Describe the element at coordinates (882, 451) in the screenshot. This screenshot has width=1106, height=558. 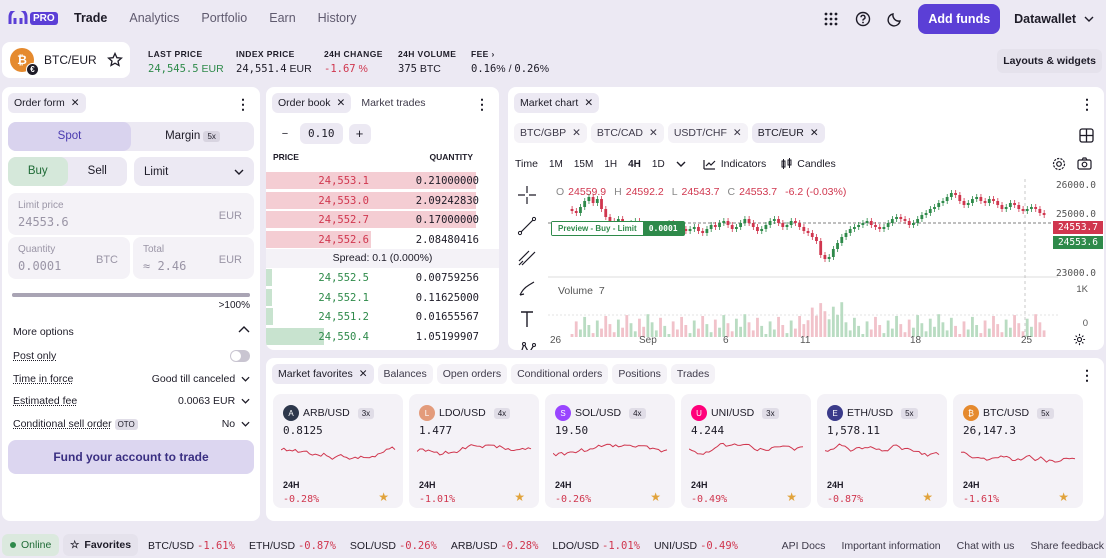
I see `favorite-card-eth-usd: E ETH/USD 5x 1,578.11 24H -0.87% ★` at that location.